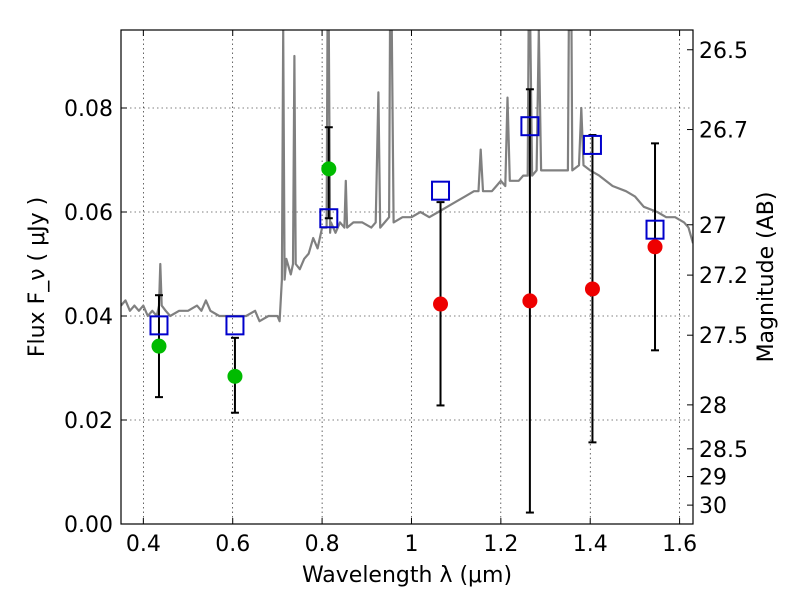  Describe the element at coordinates (723, 276) in the screenshot. I see `right-tick-label: 27.2` at that location.